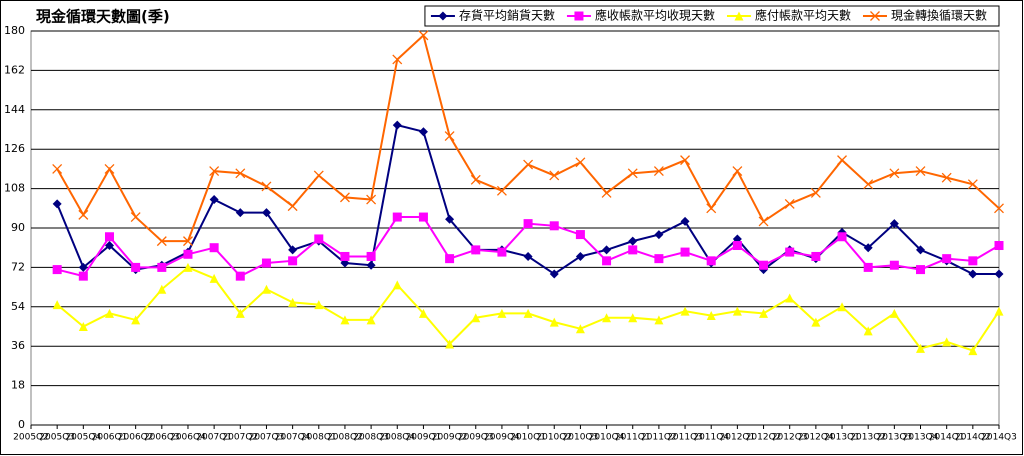  Describe the element at coordinates (579, 16) in the screenshot. I see `legend-marker` at that location.